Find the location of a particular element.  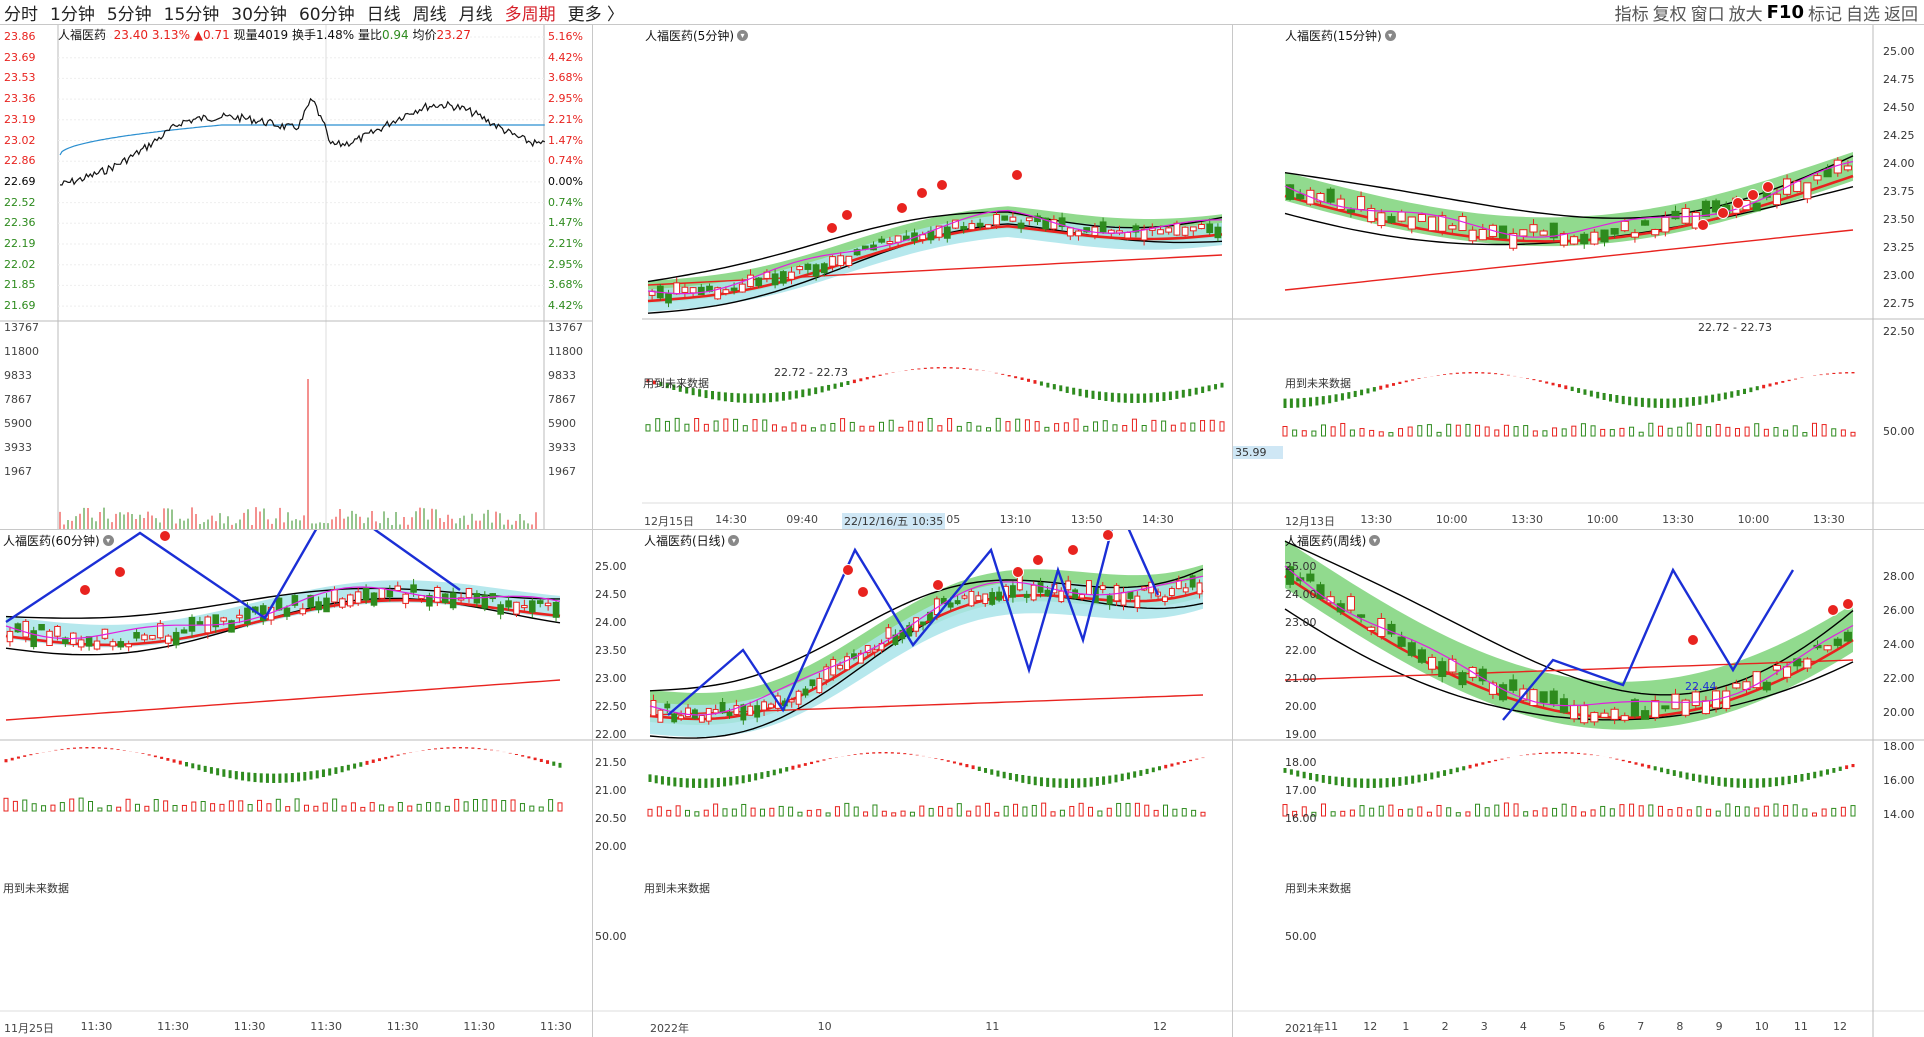

pct-tick: 3.68% is located at coordinates (565, 285).